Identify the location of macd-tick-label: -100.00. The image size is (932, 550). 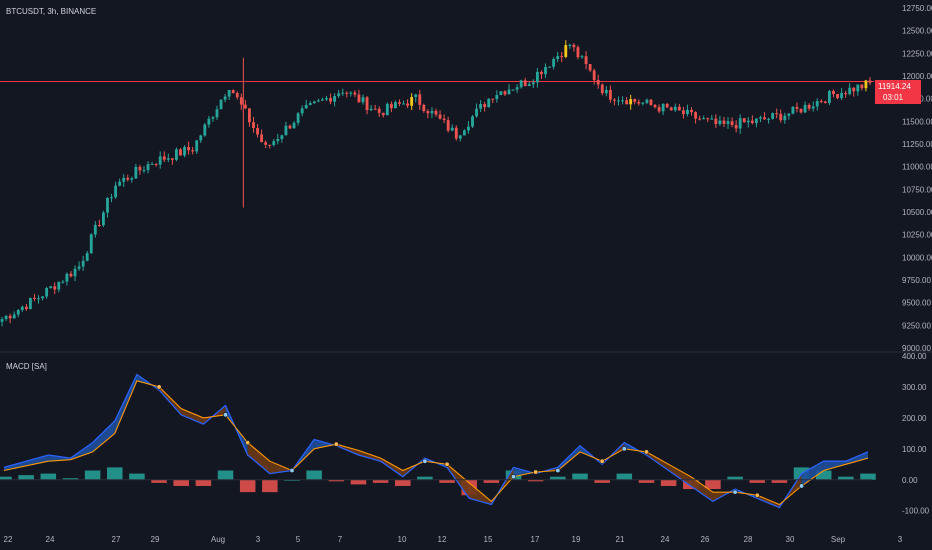
(916, 511).